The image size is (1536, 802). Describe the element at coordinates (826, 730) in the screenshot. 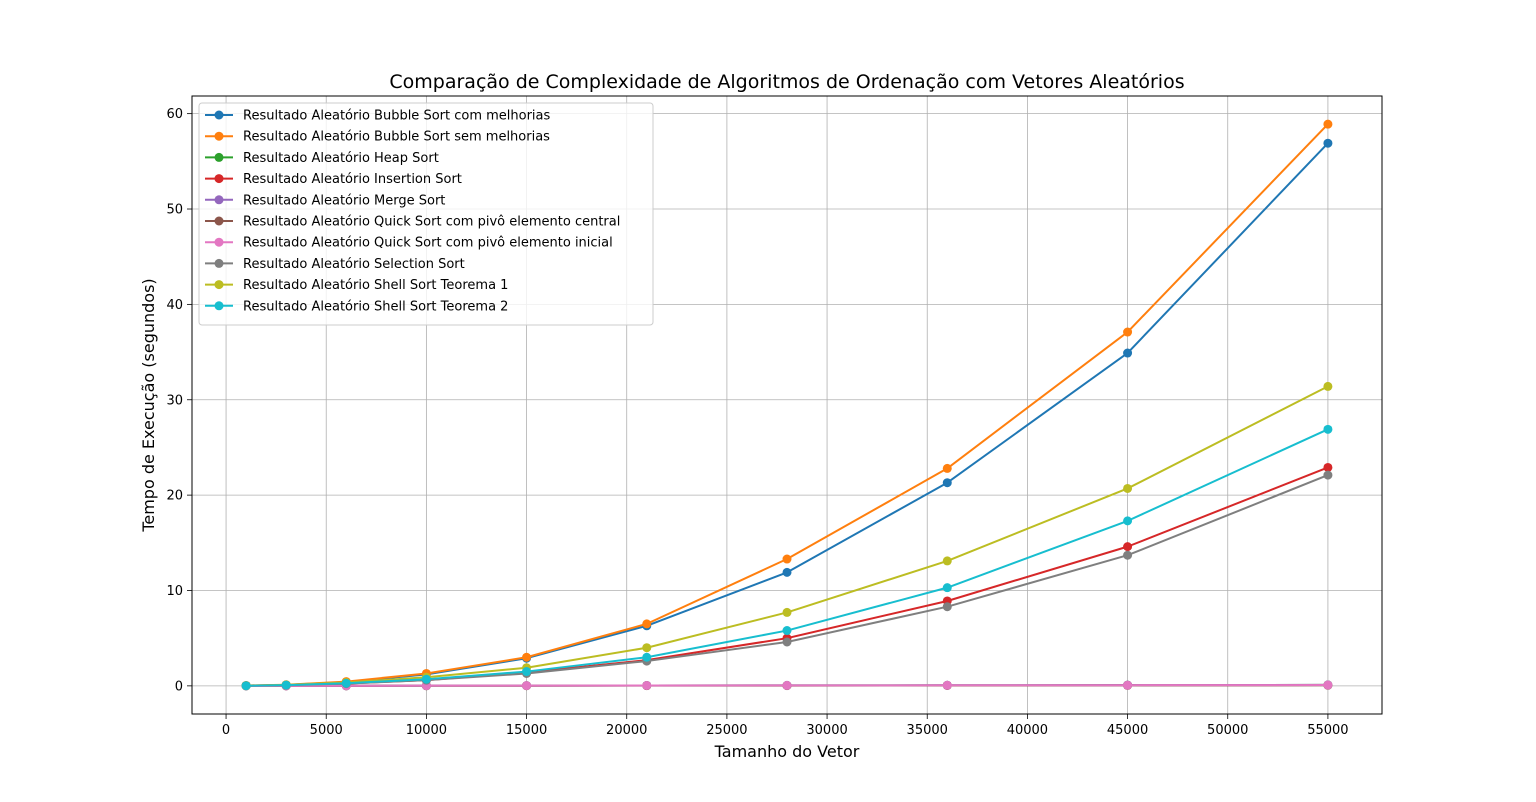

I see `x-tick-label: 30000` at that location.